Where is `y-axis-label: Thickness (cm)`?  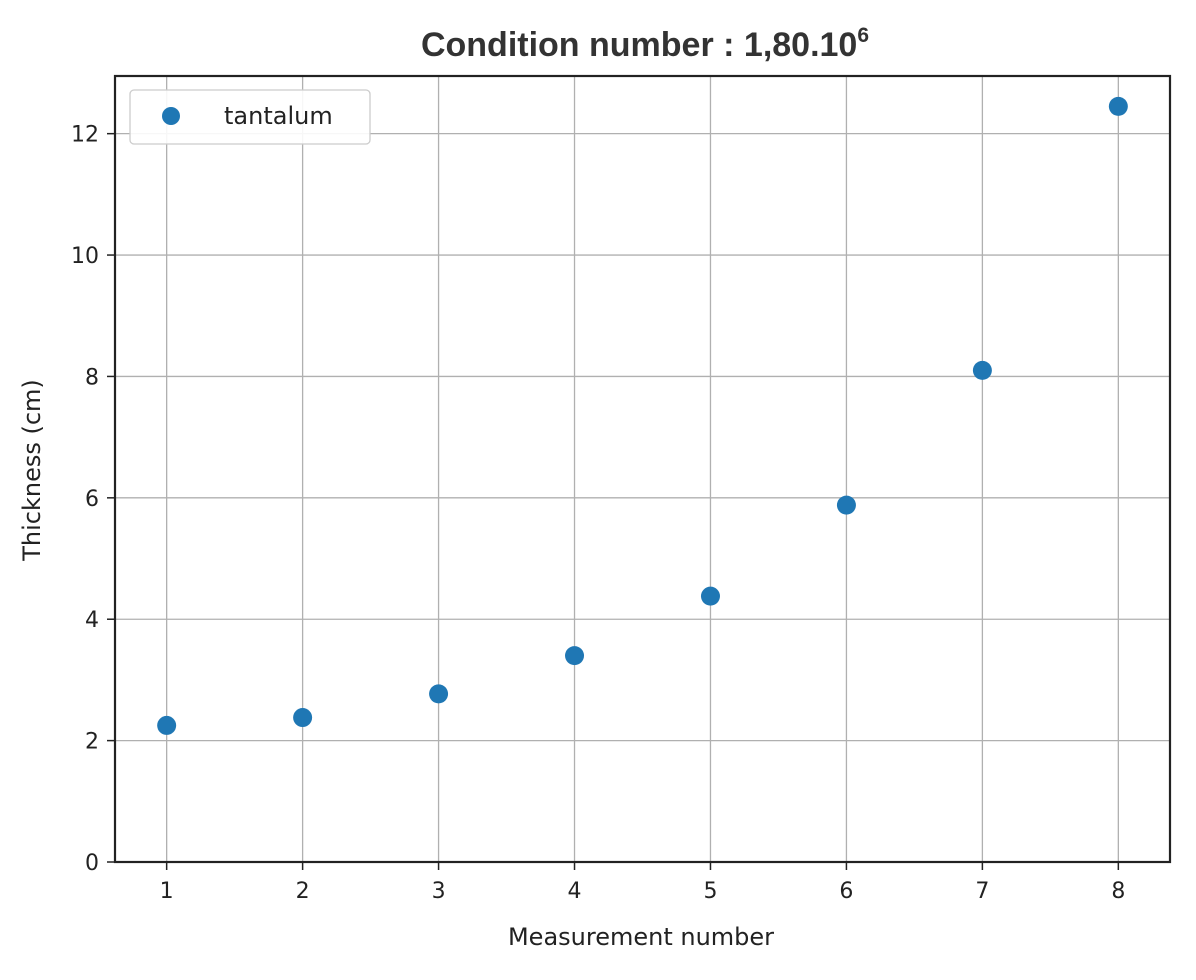 y-axis-label: Thickness (cm) is located at coordinates (32, 470).